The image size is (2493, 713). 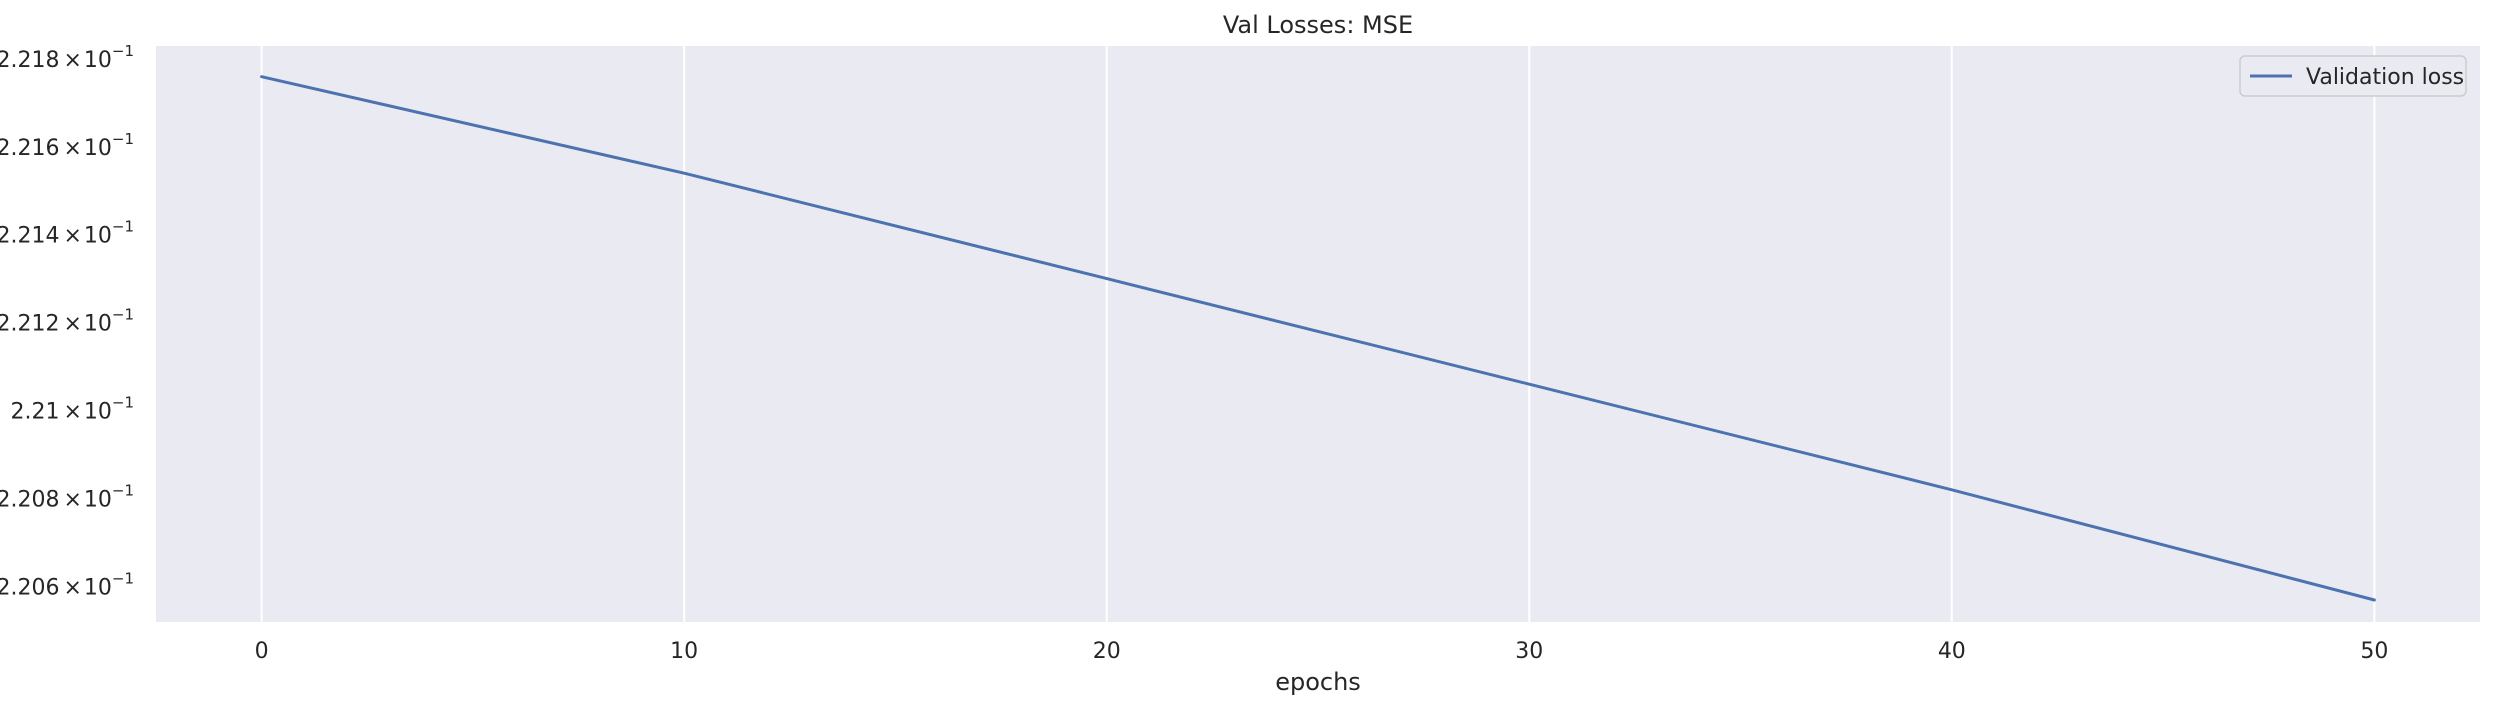 I want to click on legend: Validation loss, so click(x=2353, y=76).